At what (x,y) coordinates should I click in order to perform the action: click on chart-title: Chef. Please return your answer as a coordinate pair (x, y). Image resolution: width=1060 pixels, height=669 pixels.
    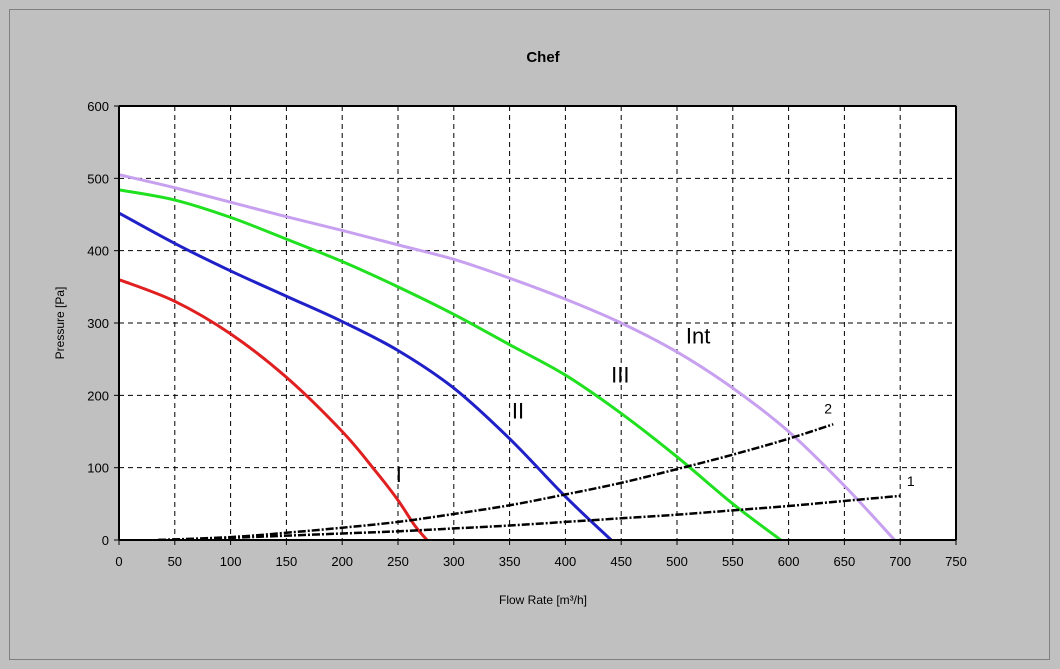
    Looking at the image, I should click on (543, 57).